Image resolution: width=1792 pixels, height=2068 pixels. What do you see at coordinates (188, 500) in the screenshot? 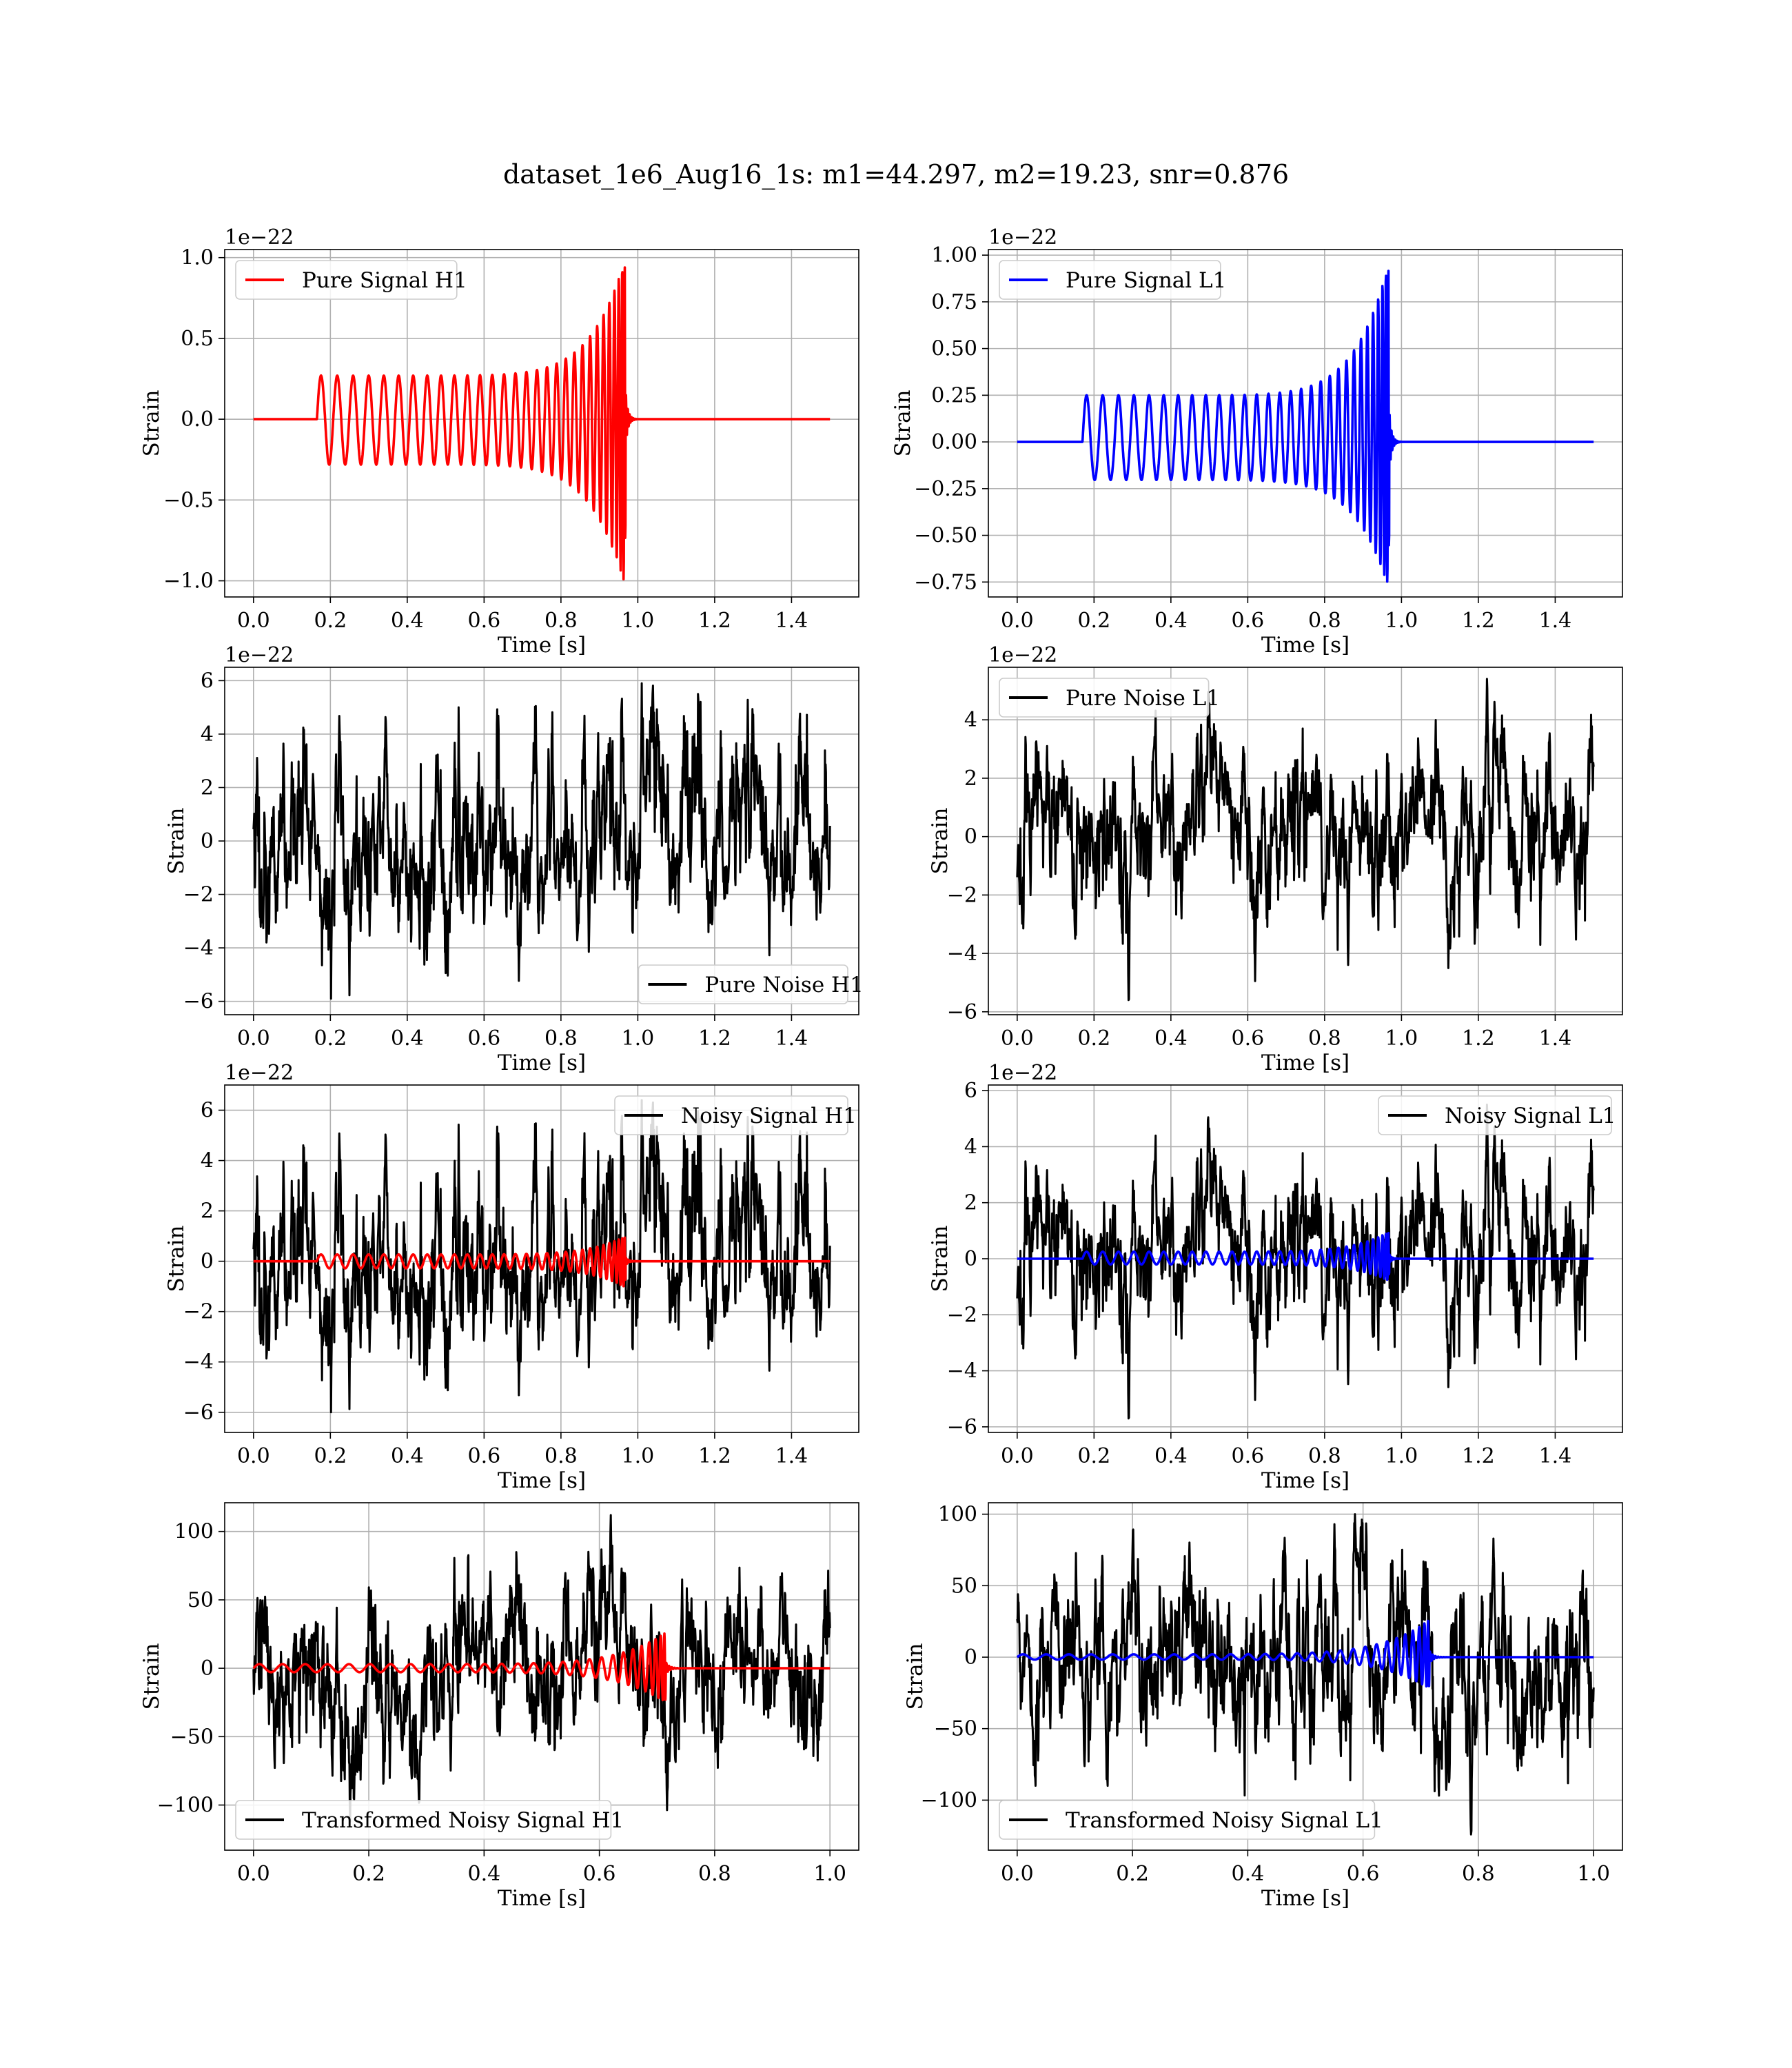
I see `y-tick-label: −0.5` at bounding box center [188, 500].